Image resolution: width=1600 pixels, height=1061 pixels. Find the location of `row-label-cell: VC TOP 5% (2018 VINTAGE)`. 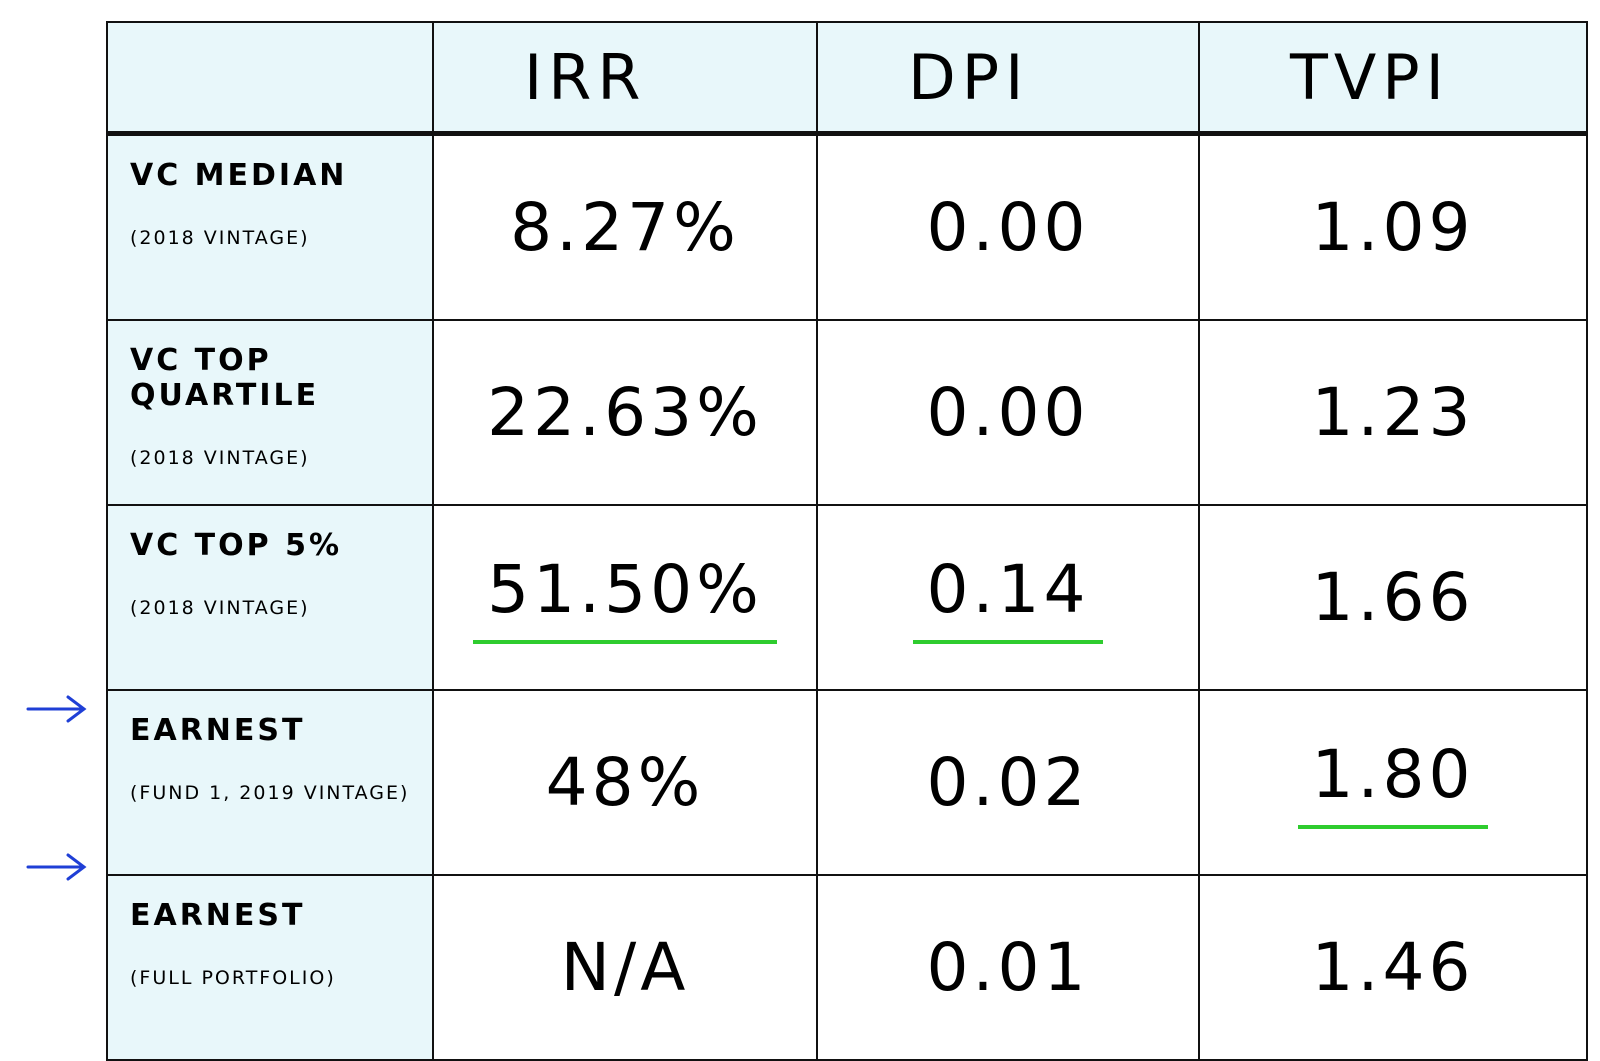

row-label-cell: VC TOP 5% (2018 VINTAGE) is located at coordinates (270, 597).